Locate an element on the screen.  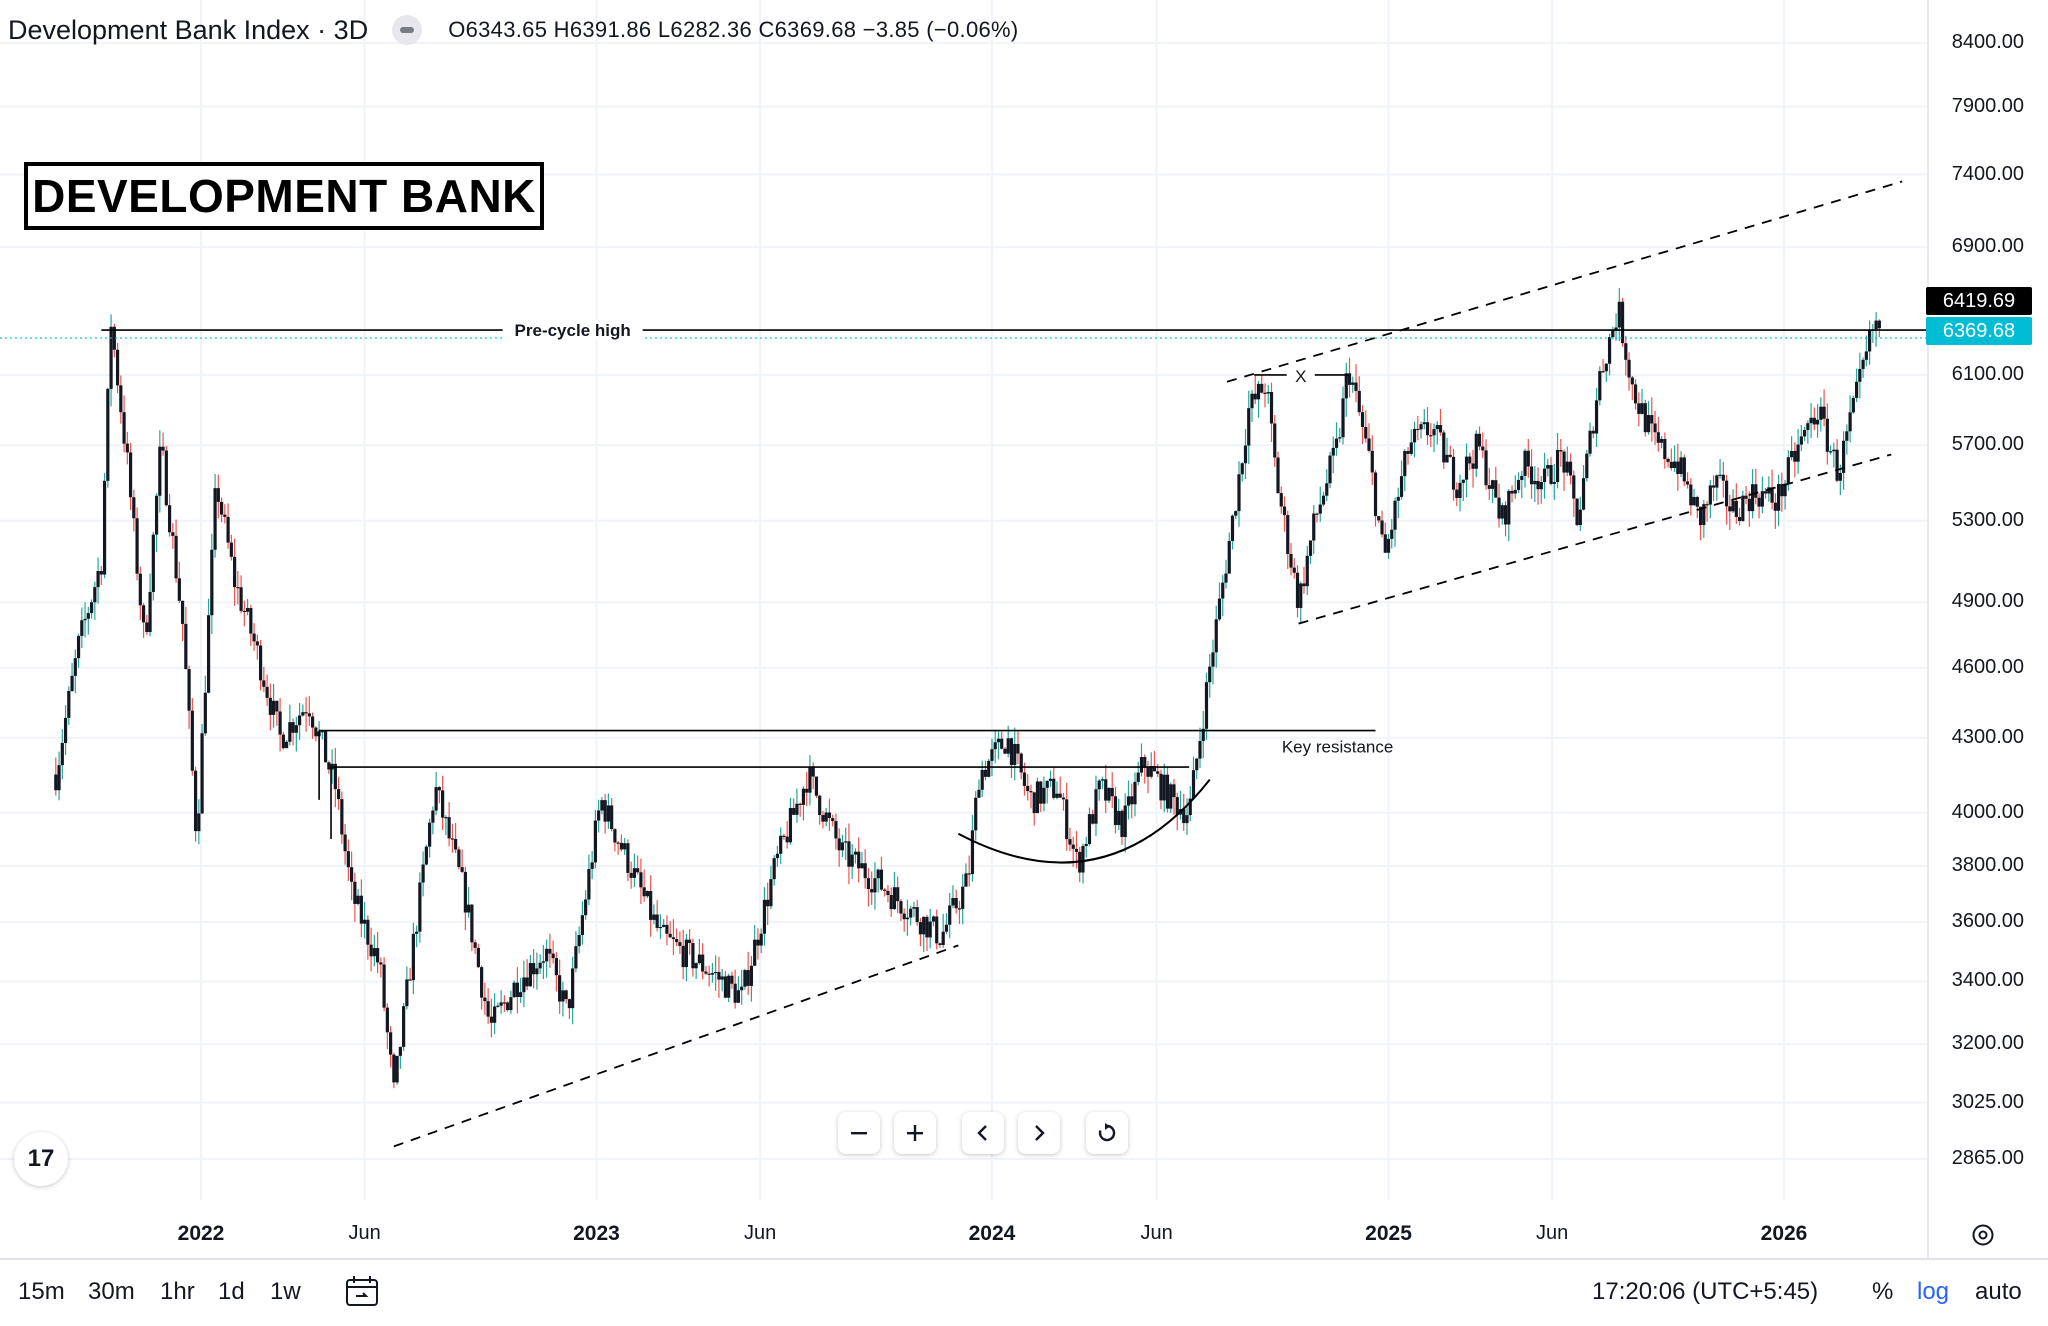
chevron-left-icon is located at coordinates (982, 1133).